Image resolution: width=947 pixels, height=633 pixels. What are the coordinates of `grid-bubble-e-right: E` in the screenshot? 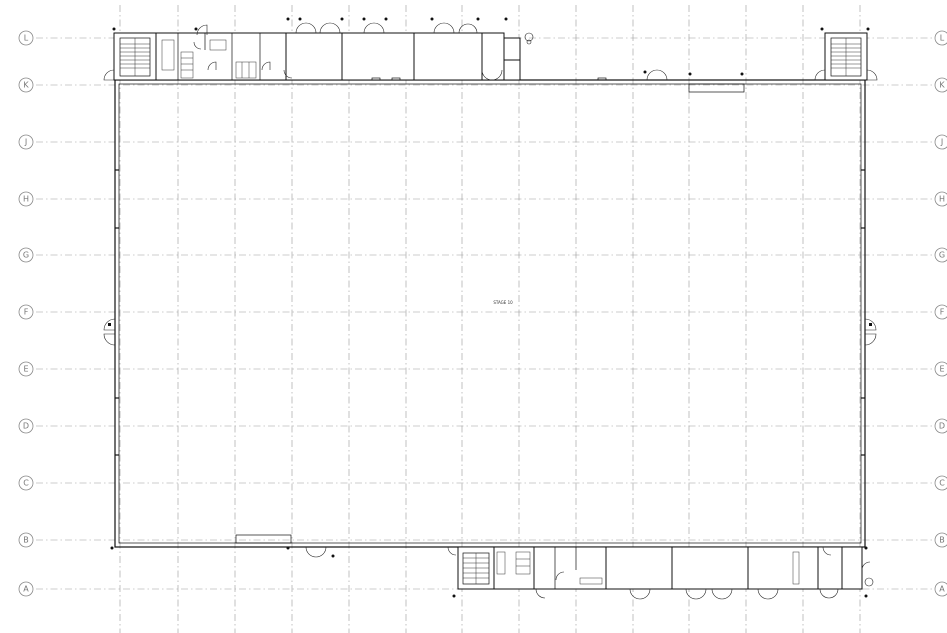 It's located at (940, 369).